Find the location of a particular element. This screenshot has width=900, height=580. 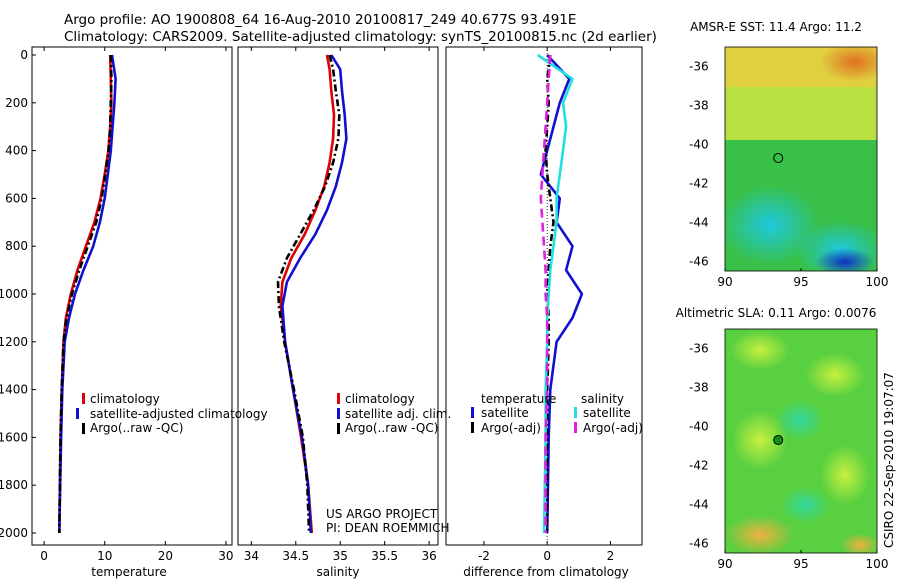

salinity-series-argo-raw-qc is located at coordinates (308, 294).